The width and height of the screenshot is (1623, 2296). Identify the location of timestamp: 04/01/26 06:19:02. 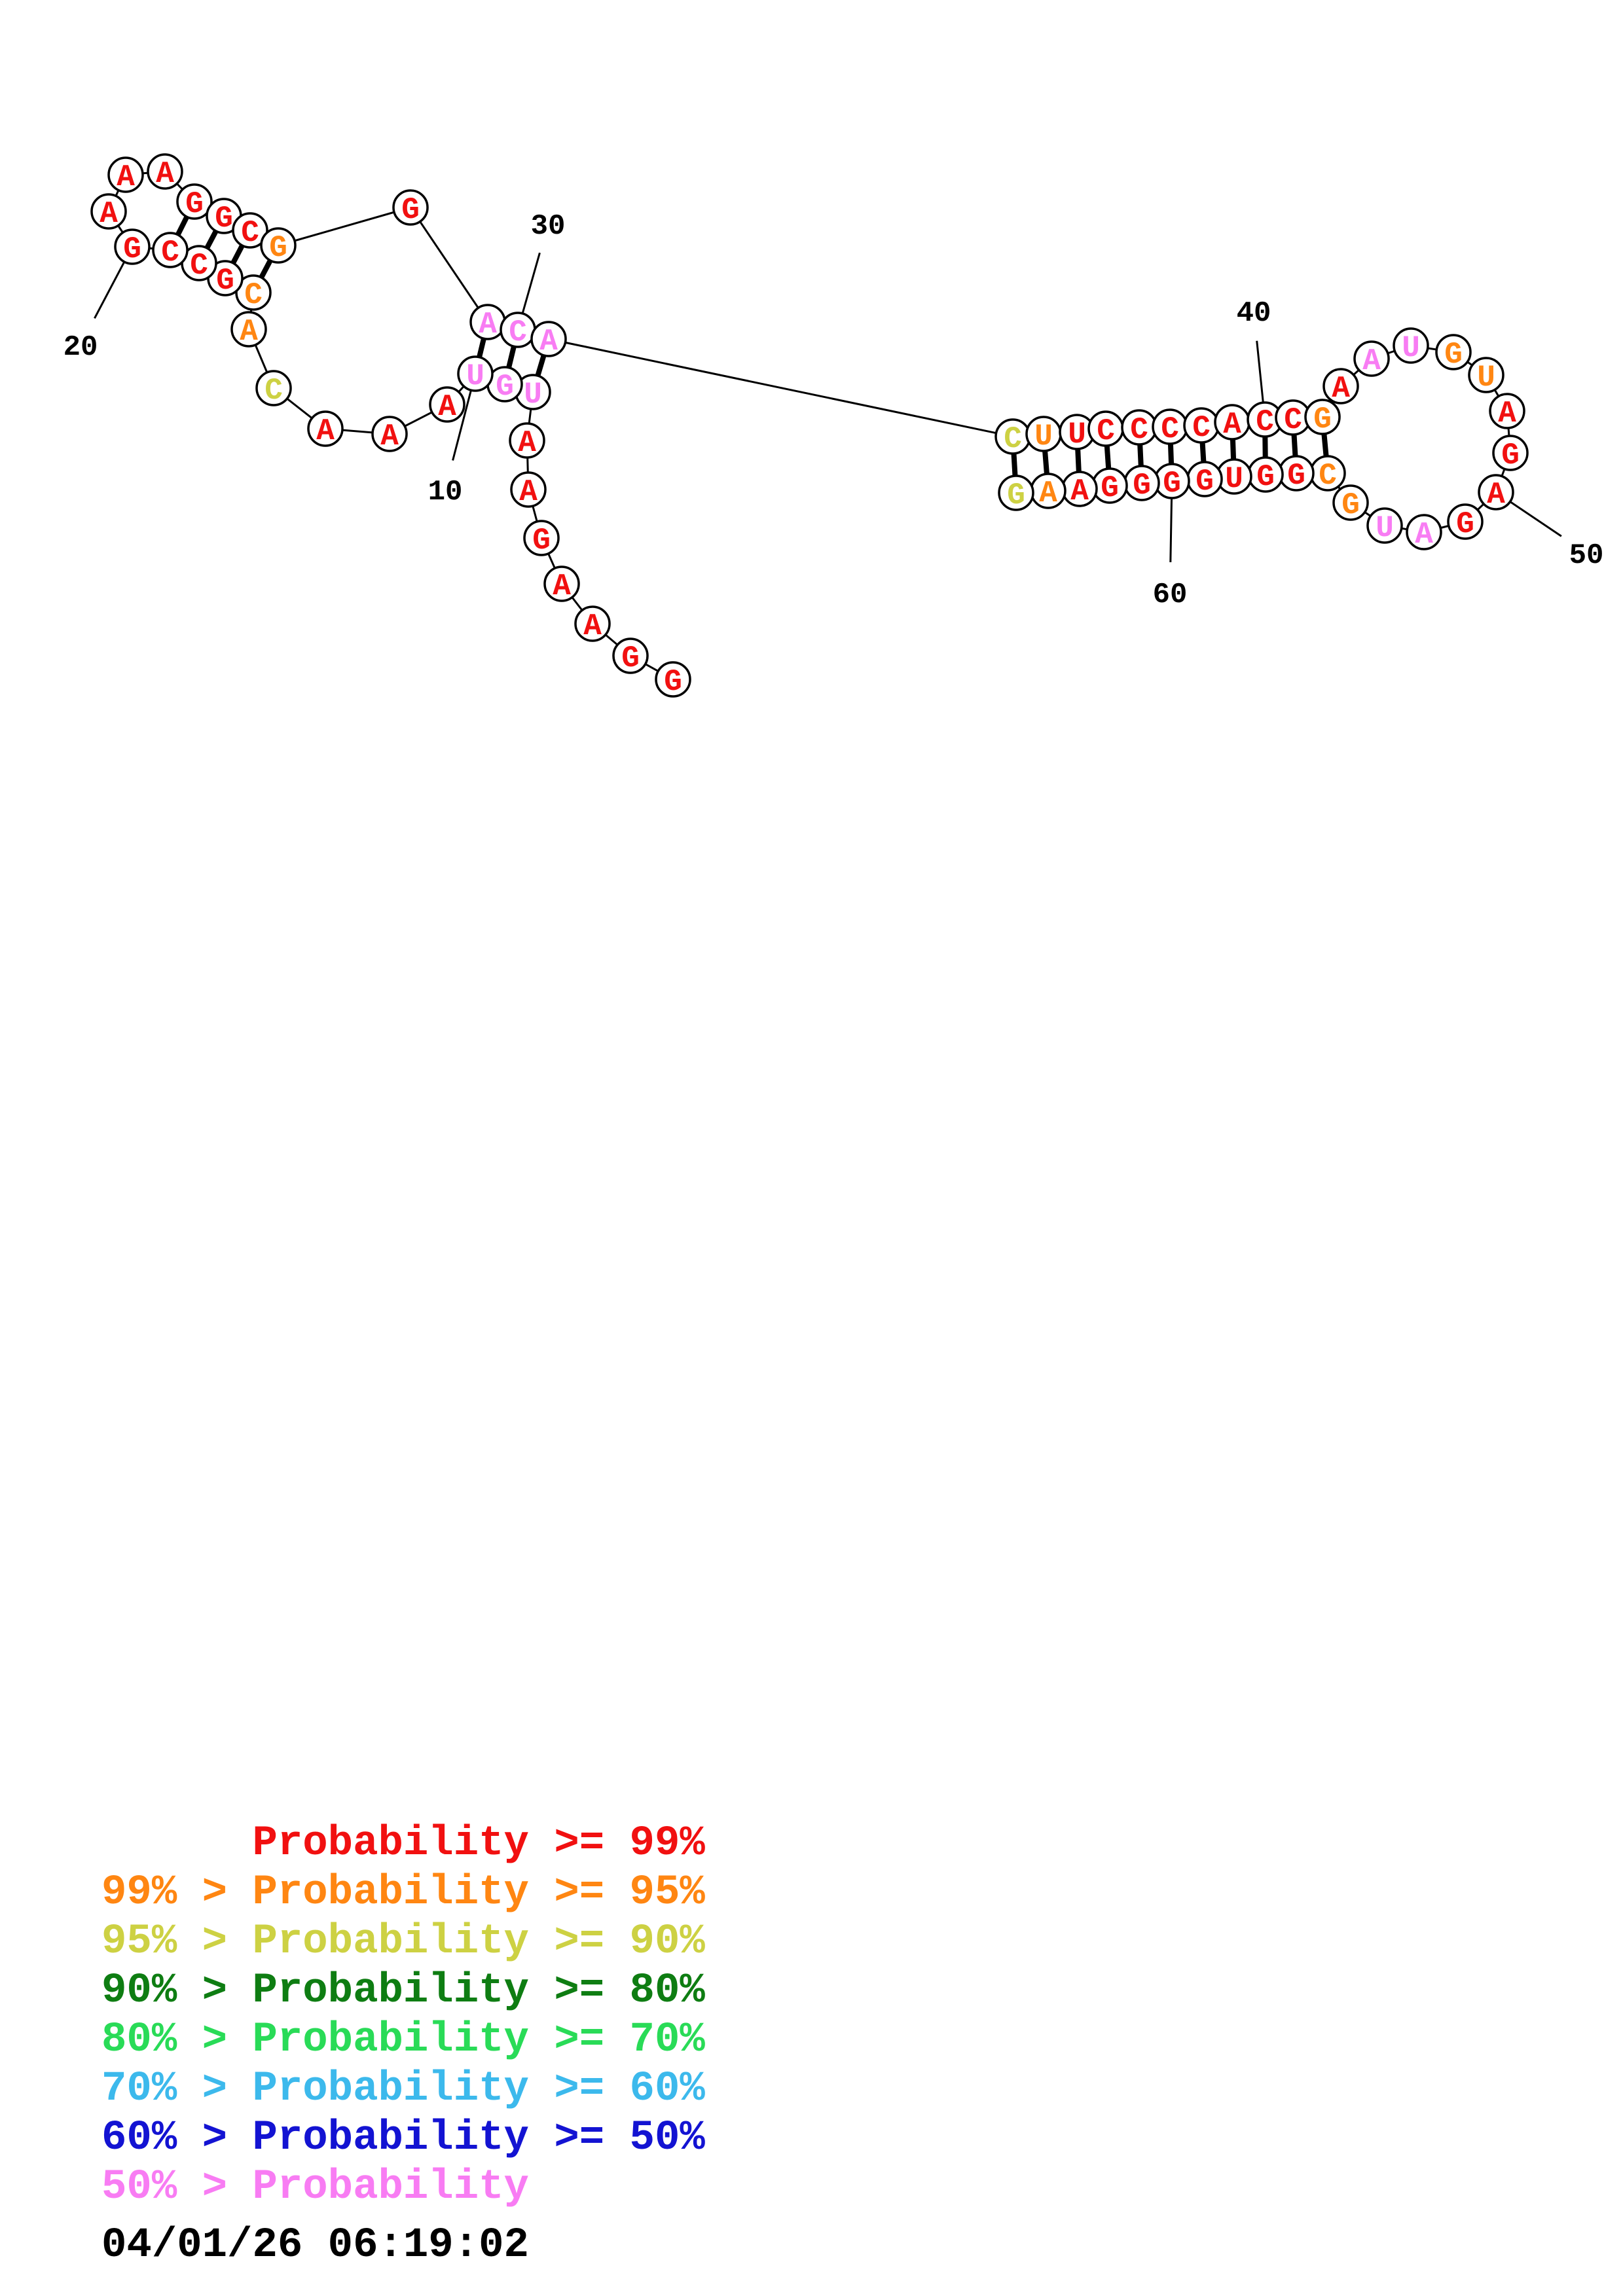
(315, 2245).